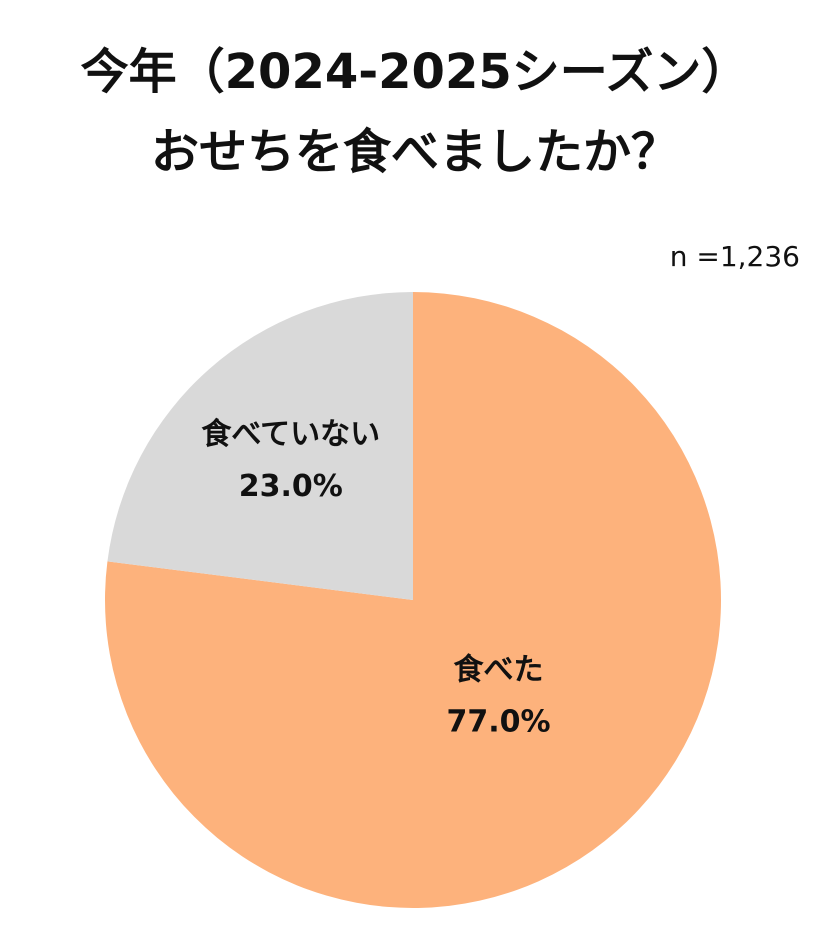 This screenshot has height=937, width=831. What do you see at coordinates (415, 72) in the screenshot?
I see `chart-title: 今年（2024-2025シーズン）` at bounding box center [415, 72].